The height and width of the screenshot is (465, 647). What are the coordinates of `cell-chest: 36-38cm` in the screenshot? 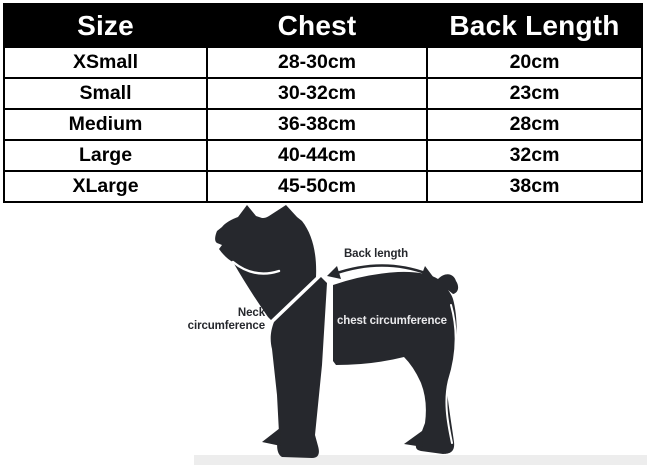 It's located at (317, 124).